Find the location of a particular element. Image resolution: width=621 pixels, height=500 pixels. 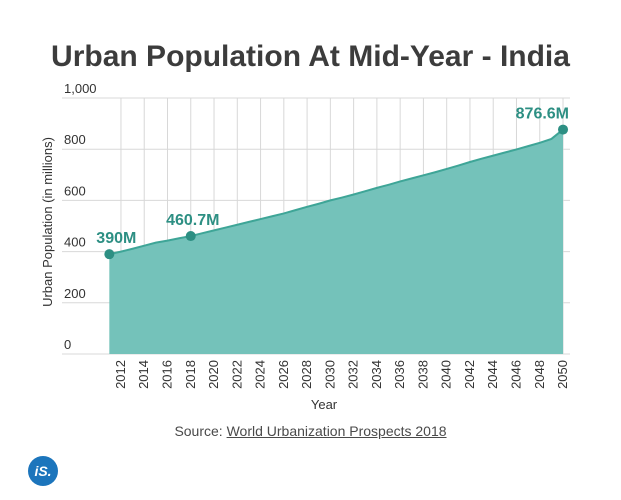

data-label: 390M is located at coordinates (116, 238).